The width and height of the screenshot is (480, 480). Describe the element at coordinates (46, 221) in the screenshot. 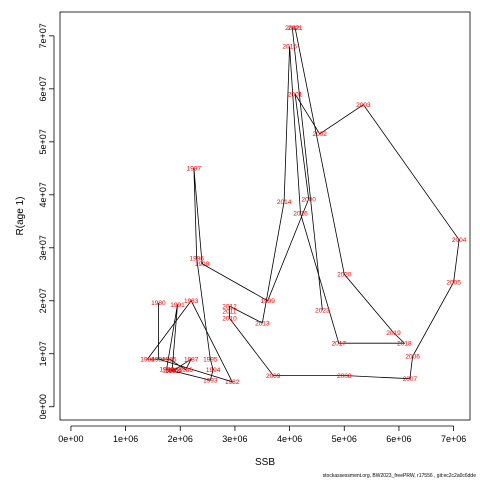

I see `y-axis: 0e+00 1e+07 2e+07 3e+07 4e+07 5e+07 6e+07 7e+07` at that location.